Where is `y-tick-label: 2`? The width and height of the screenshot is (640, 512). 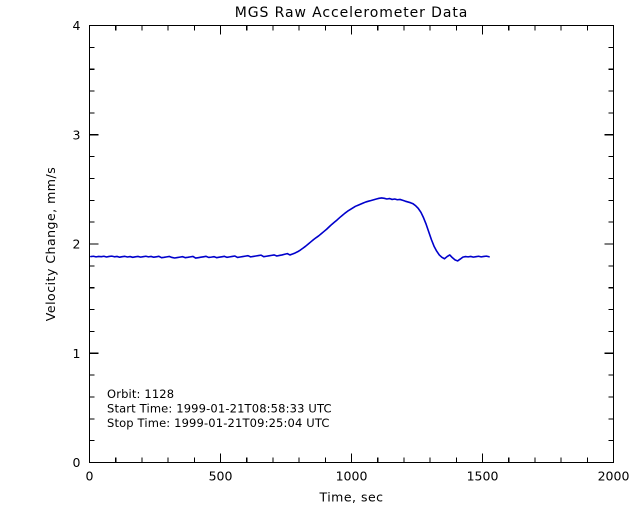 y-tick-label: 2 is located at coordinates (77, 244).